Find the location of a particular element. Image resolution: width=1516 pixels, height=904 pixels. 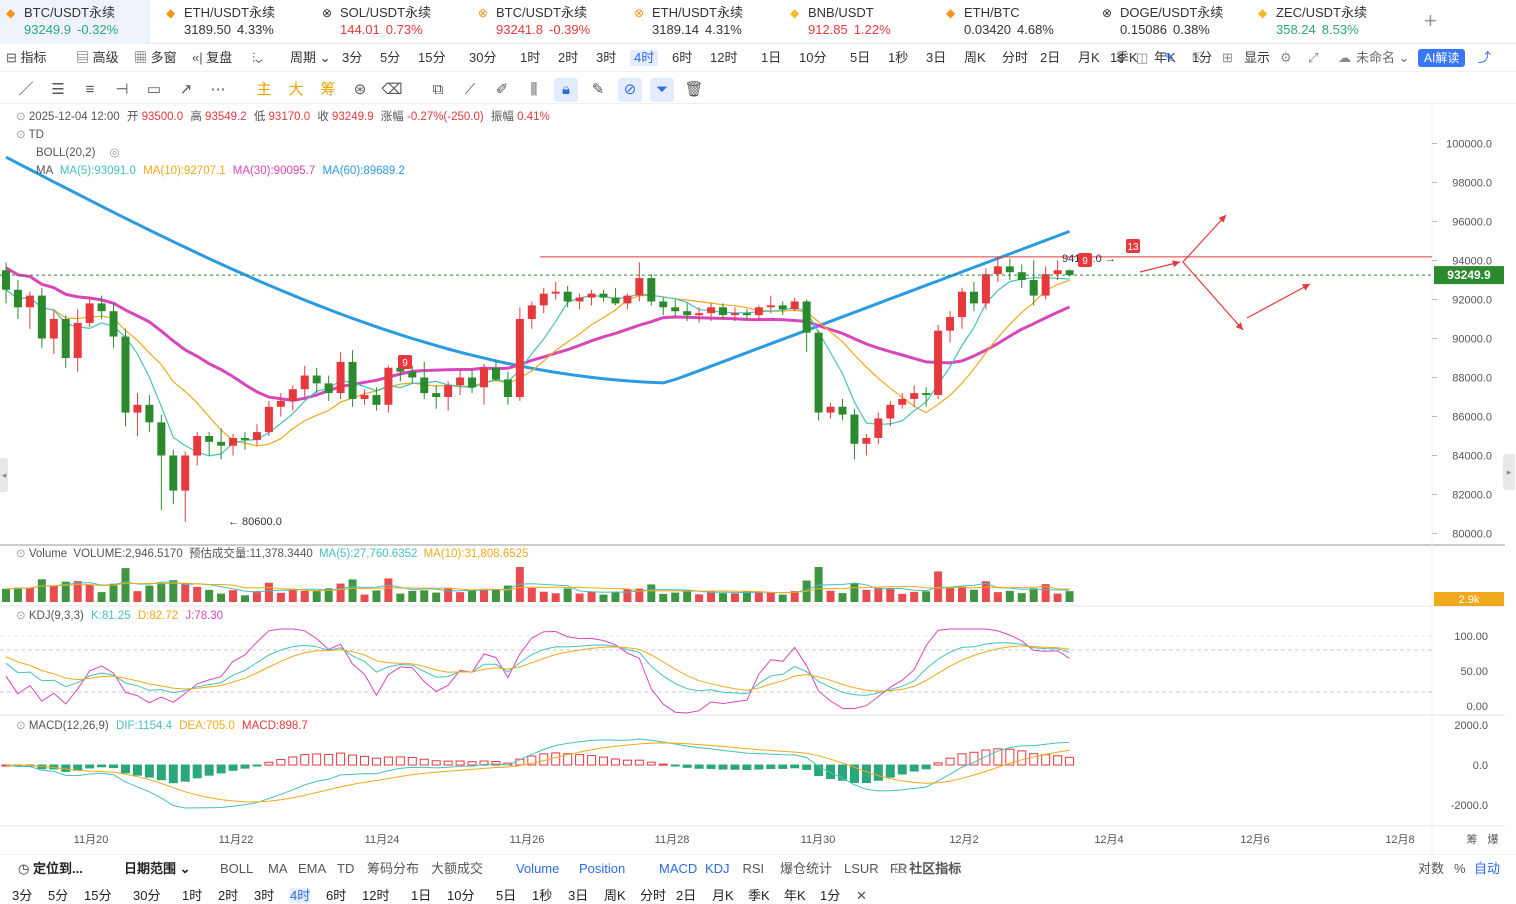

chip-tool: 筹 is located at coordinates (328, 89).